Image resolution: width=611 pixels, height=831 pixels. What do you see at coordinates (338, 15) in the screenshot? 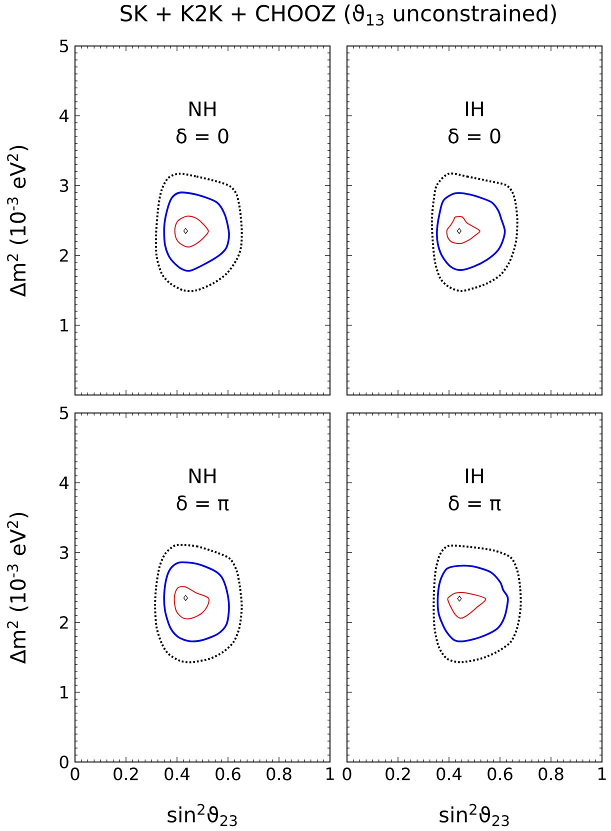
I see `chart-title: SK + K2K + CHOOZ (ϑ$_{13}$ unconstrained)` at bounding box center [338, 15].